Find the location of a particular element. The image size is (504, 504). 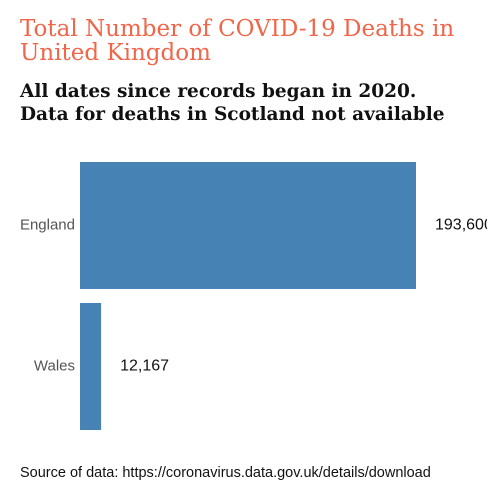

value-label: 12,167 is located at coordinates (144, 366).